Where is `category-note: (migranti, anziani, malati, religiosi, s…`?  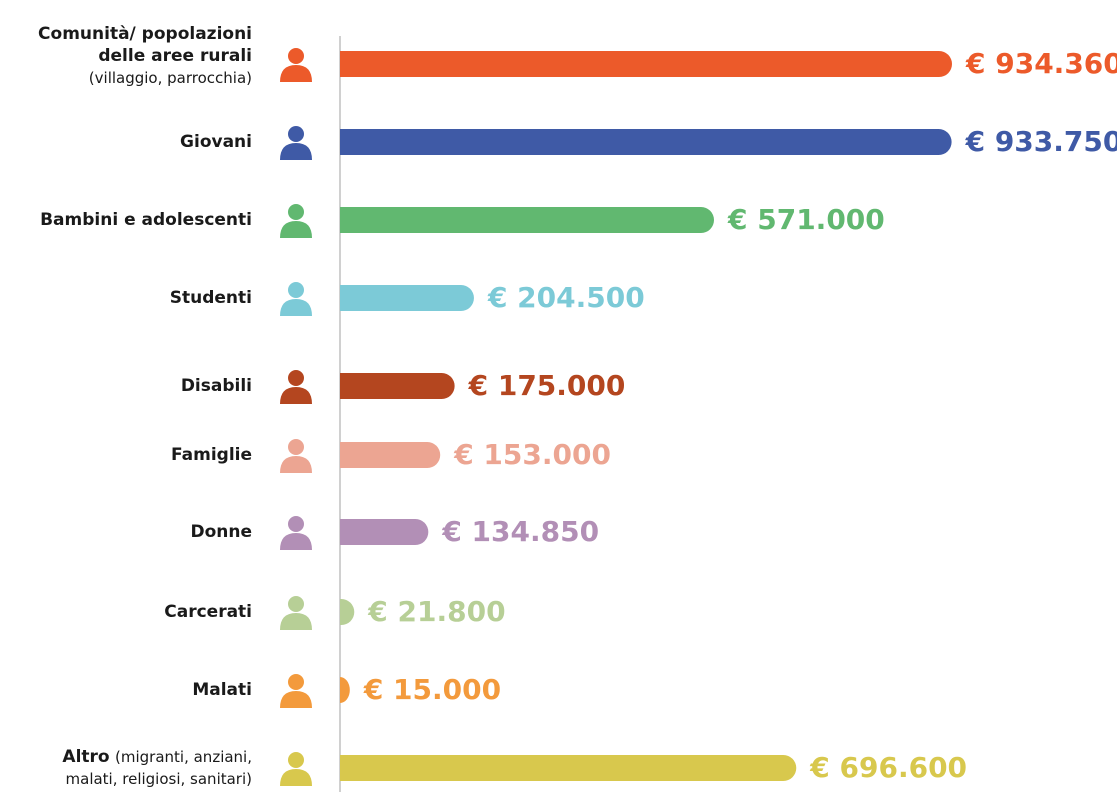 category-note: (migranti, anziani, malati, religiosi, s… is located at coordinates (158, 768).